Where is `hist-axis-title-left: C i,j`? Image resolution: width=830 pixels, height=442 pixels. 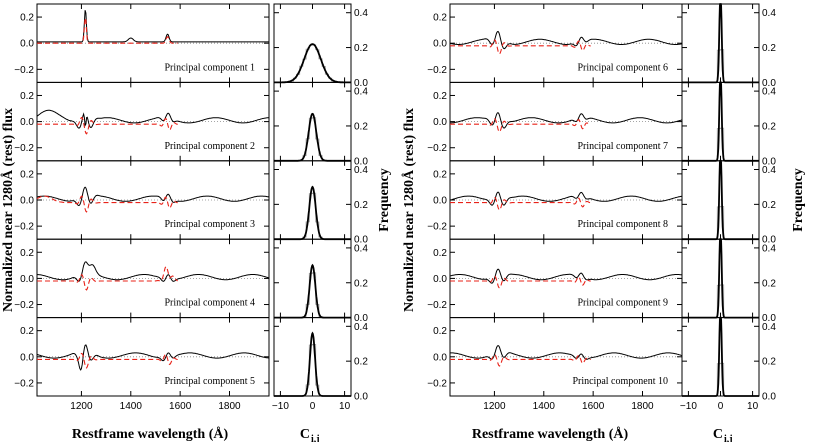
hist-axis-title-left: C i,j is located at coordinates (310, 434).